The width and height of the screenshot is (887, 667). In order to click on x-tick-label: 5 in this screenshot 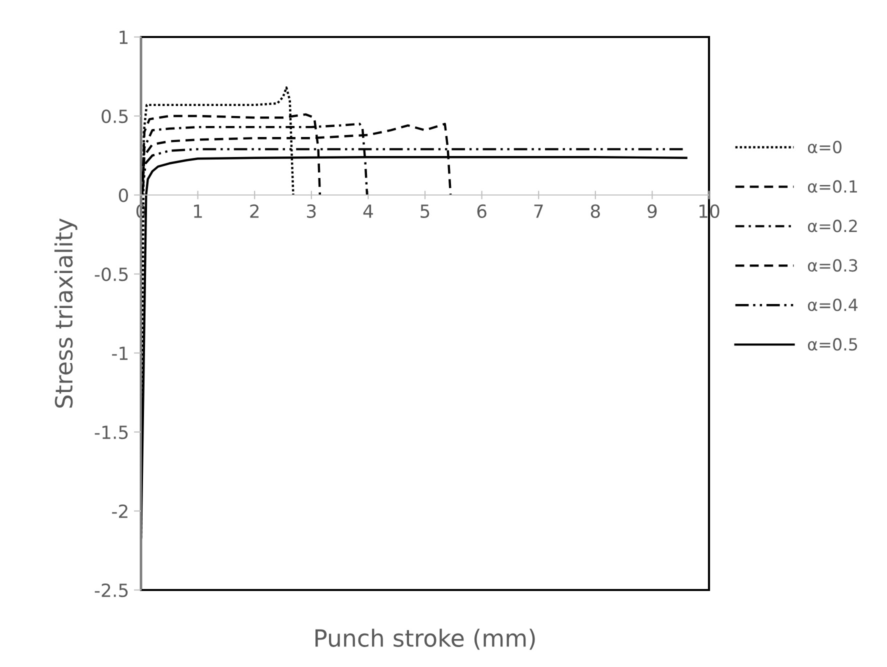, I will do `click(425, 211)`.